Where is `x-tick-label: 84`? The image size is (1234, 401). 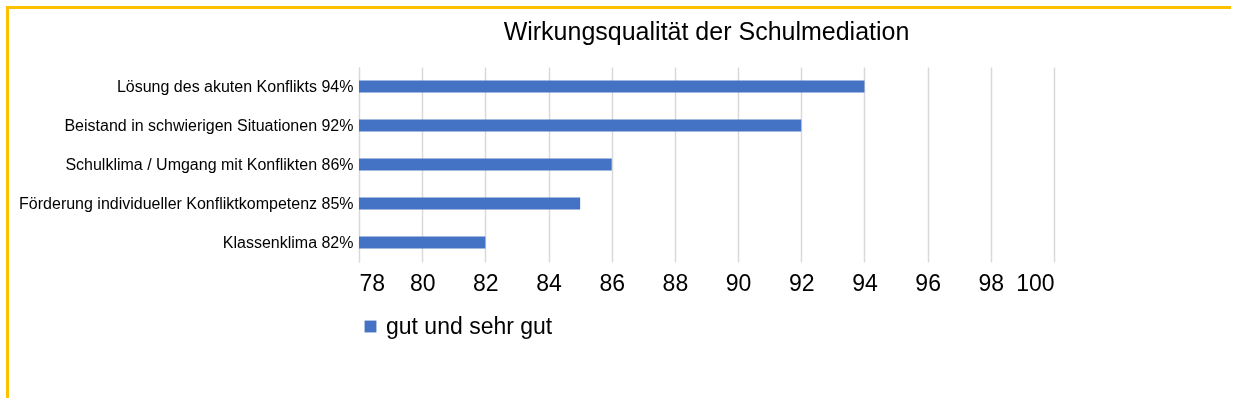 x-tick-label: 84 is located at coordinates (549, 282).